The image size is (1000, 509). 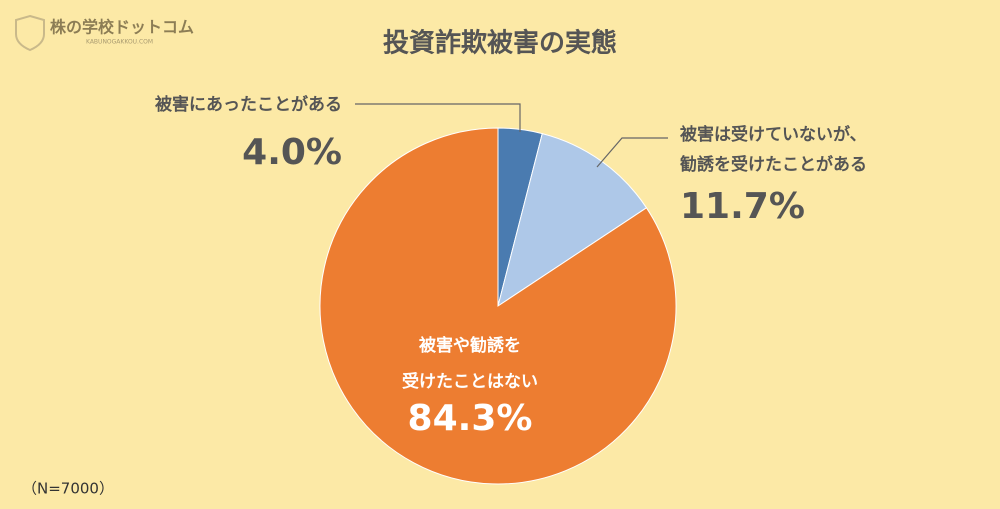 I want to click on value-label: 11.7%, so click(x=742, y=206).